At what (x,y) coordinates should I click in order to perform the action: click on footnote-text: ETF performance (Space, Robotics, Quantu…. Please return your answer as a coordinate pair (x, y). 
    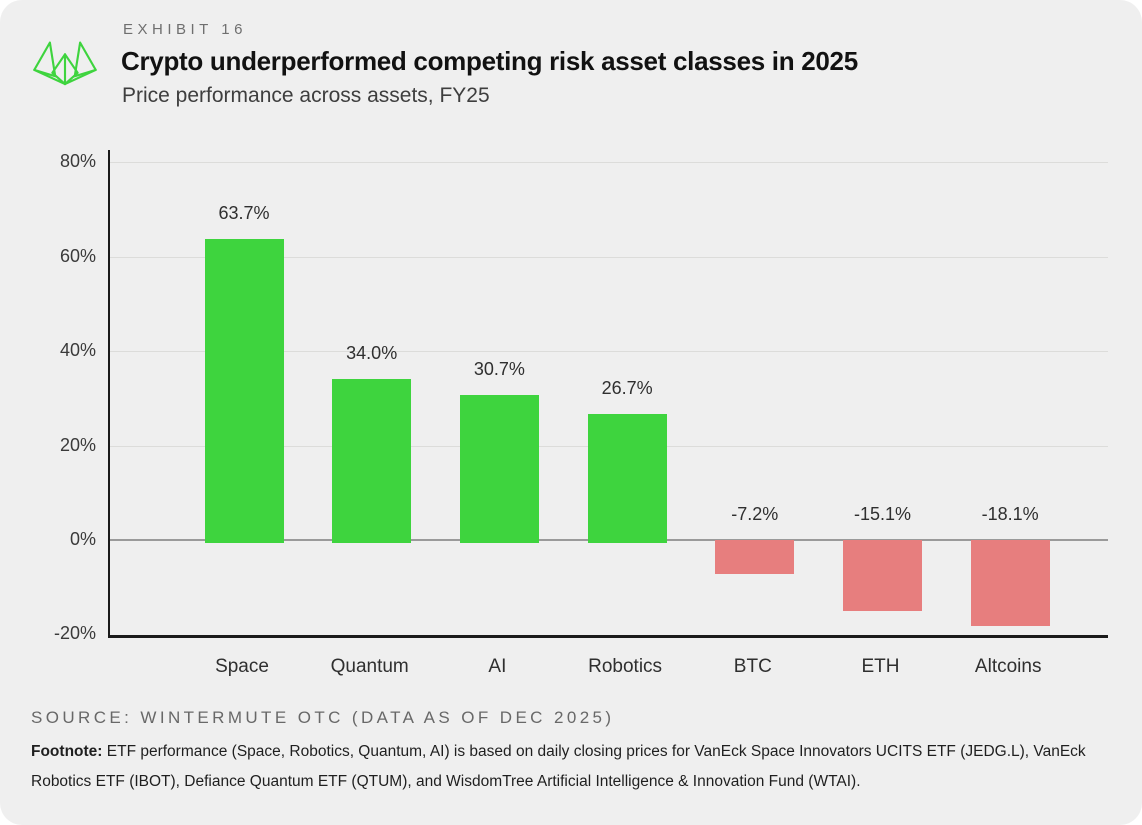
    Looking at the image, I should click on (558, 766).